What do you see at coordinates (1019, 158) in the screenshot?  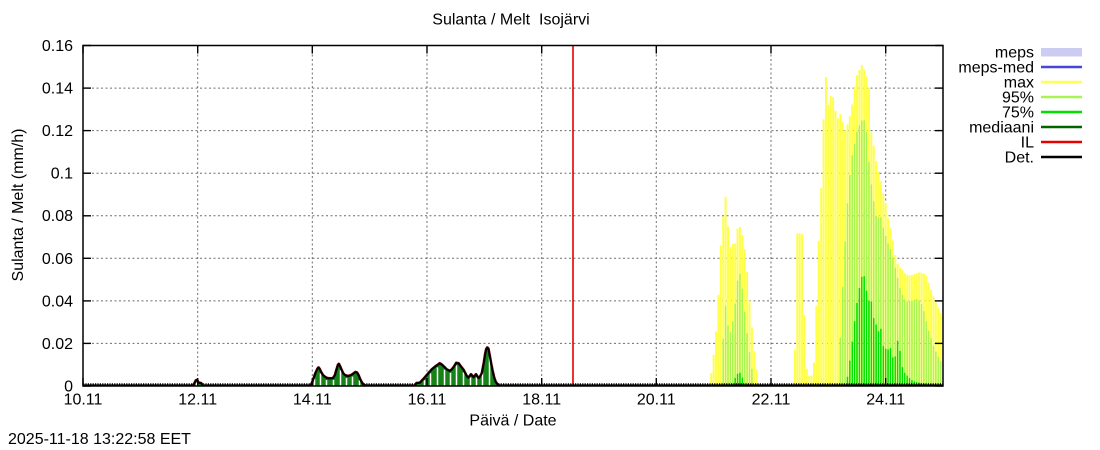 I see `svg-text: Det.` at bounding box center [1019, 158].